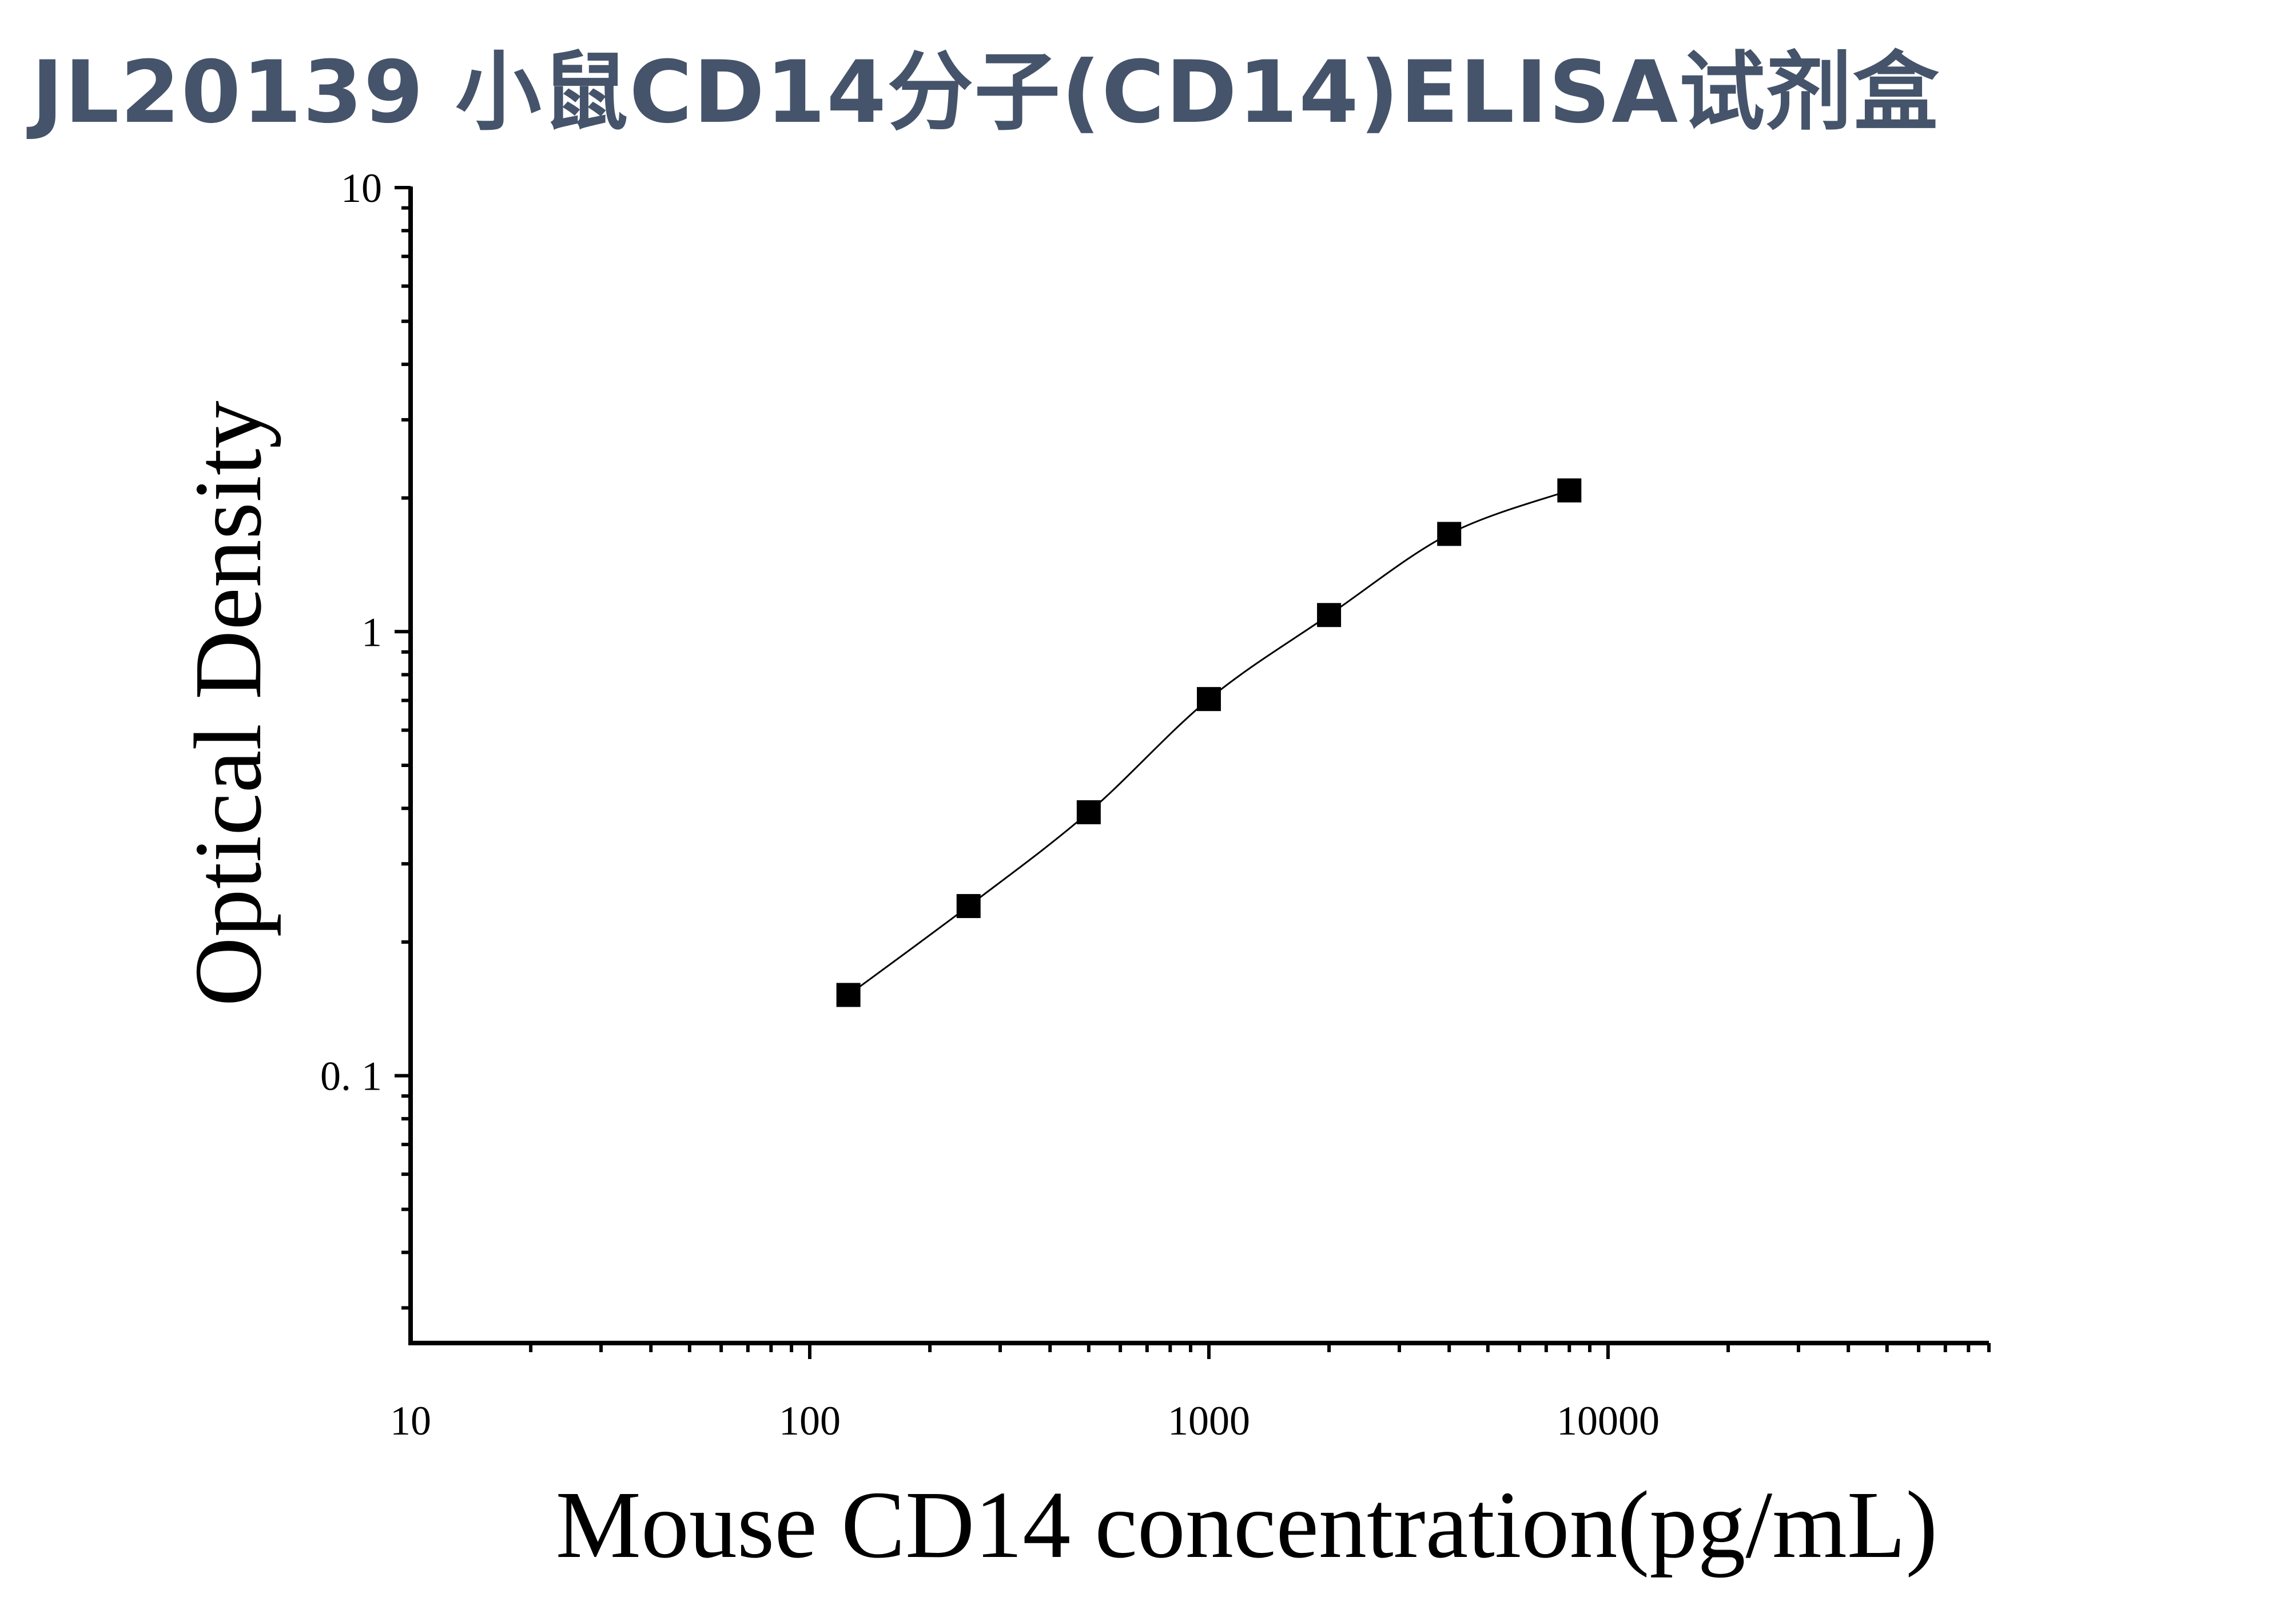 This screenshot has width=2296, height=1605. I want to click on fit-curve, so click(1208, 742).